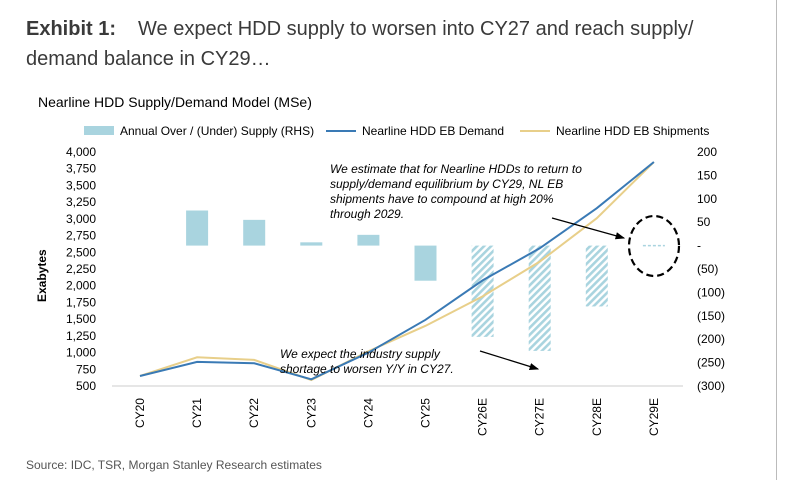  I want to click on annotation-line: through 2029., so click(367, 214).